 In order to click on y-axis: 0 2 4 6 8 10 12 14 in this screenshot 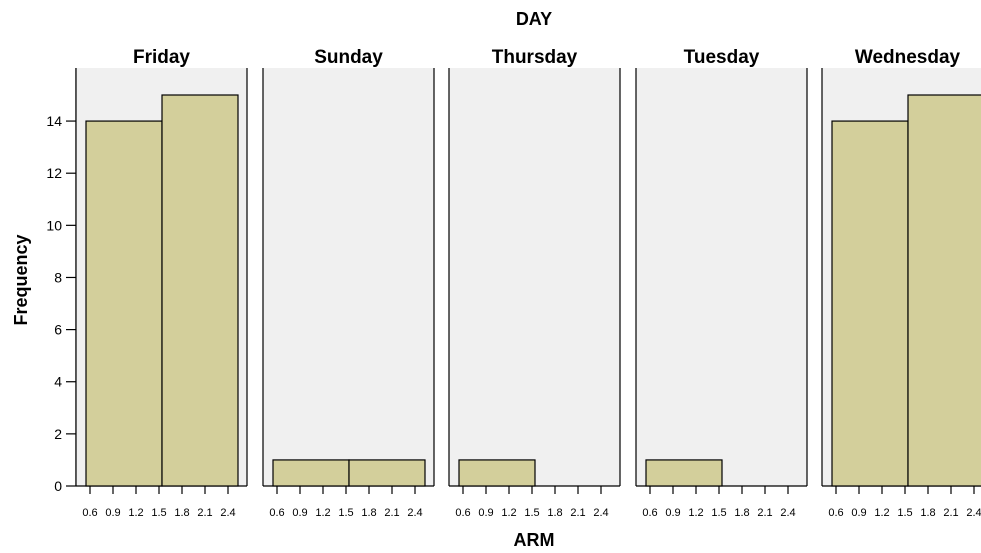, I will do `click(61, 281)`.